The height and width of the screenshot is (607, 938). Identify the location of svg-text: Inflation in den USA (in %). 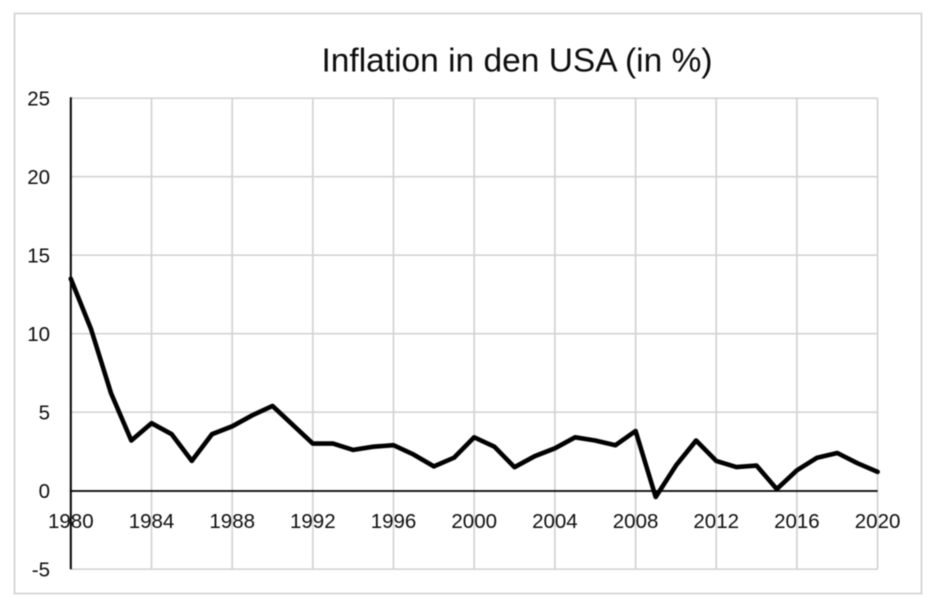
(516, 61).